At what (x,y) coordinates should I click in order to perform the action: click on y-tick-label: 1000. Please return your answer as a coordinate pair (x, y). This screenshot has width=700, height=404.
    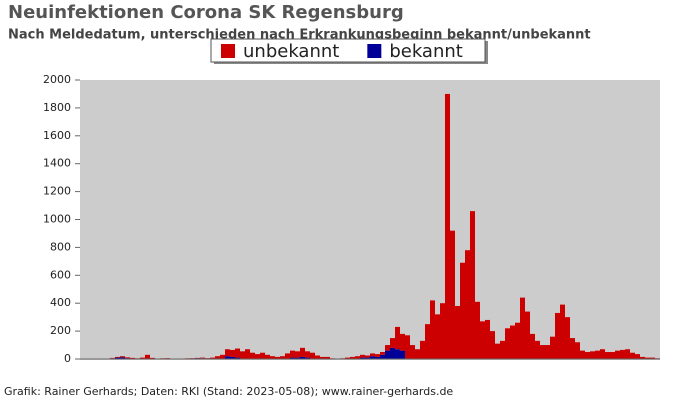
    Looking at the image, I should click on (57, 219).